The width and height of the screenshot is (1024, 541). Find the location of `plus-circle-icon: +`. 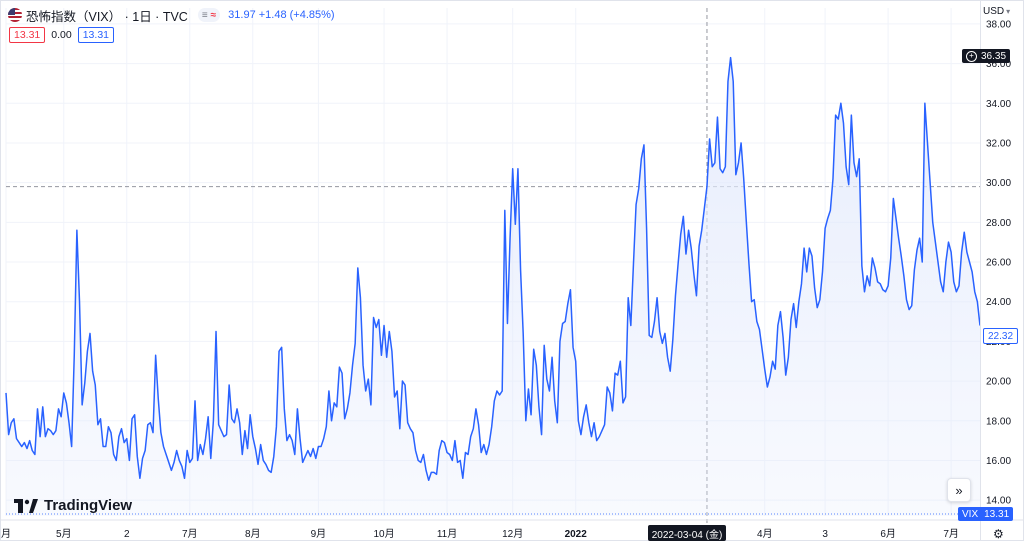

plus-circle-icon: + is located at coordinates (971, 56).